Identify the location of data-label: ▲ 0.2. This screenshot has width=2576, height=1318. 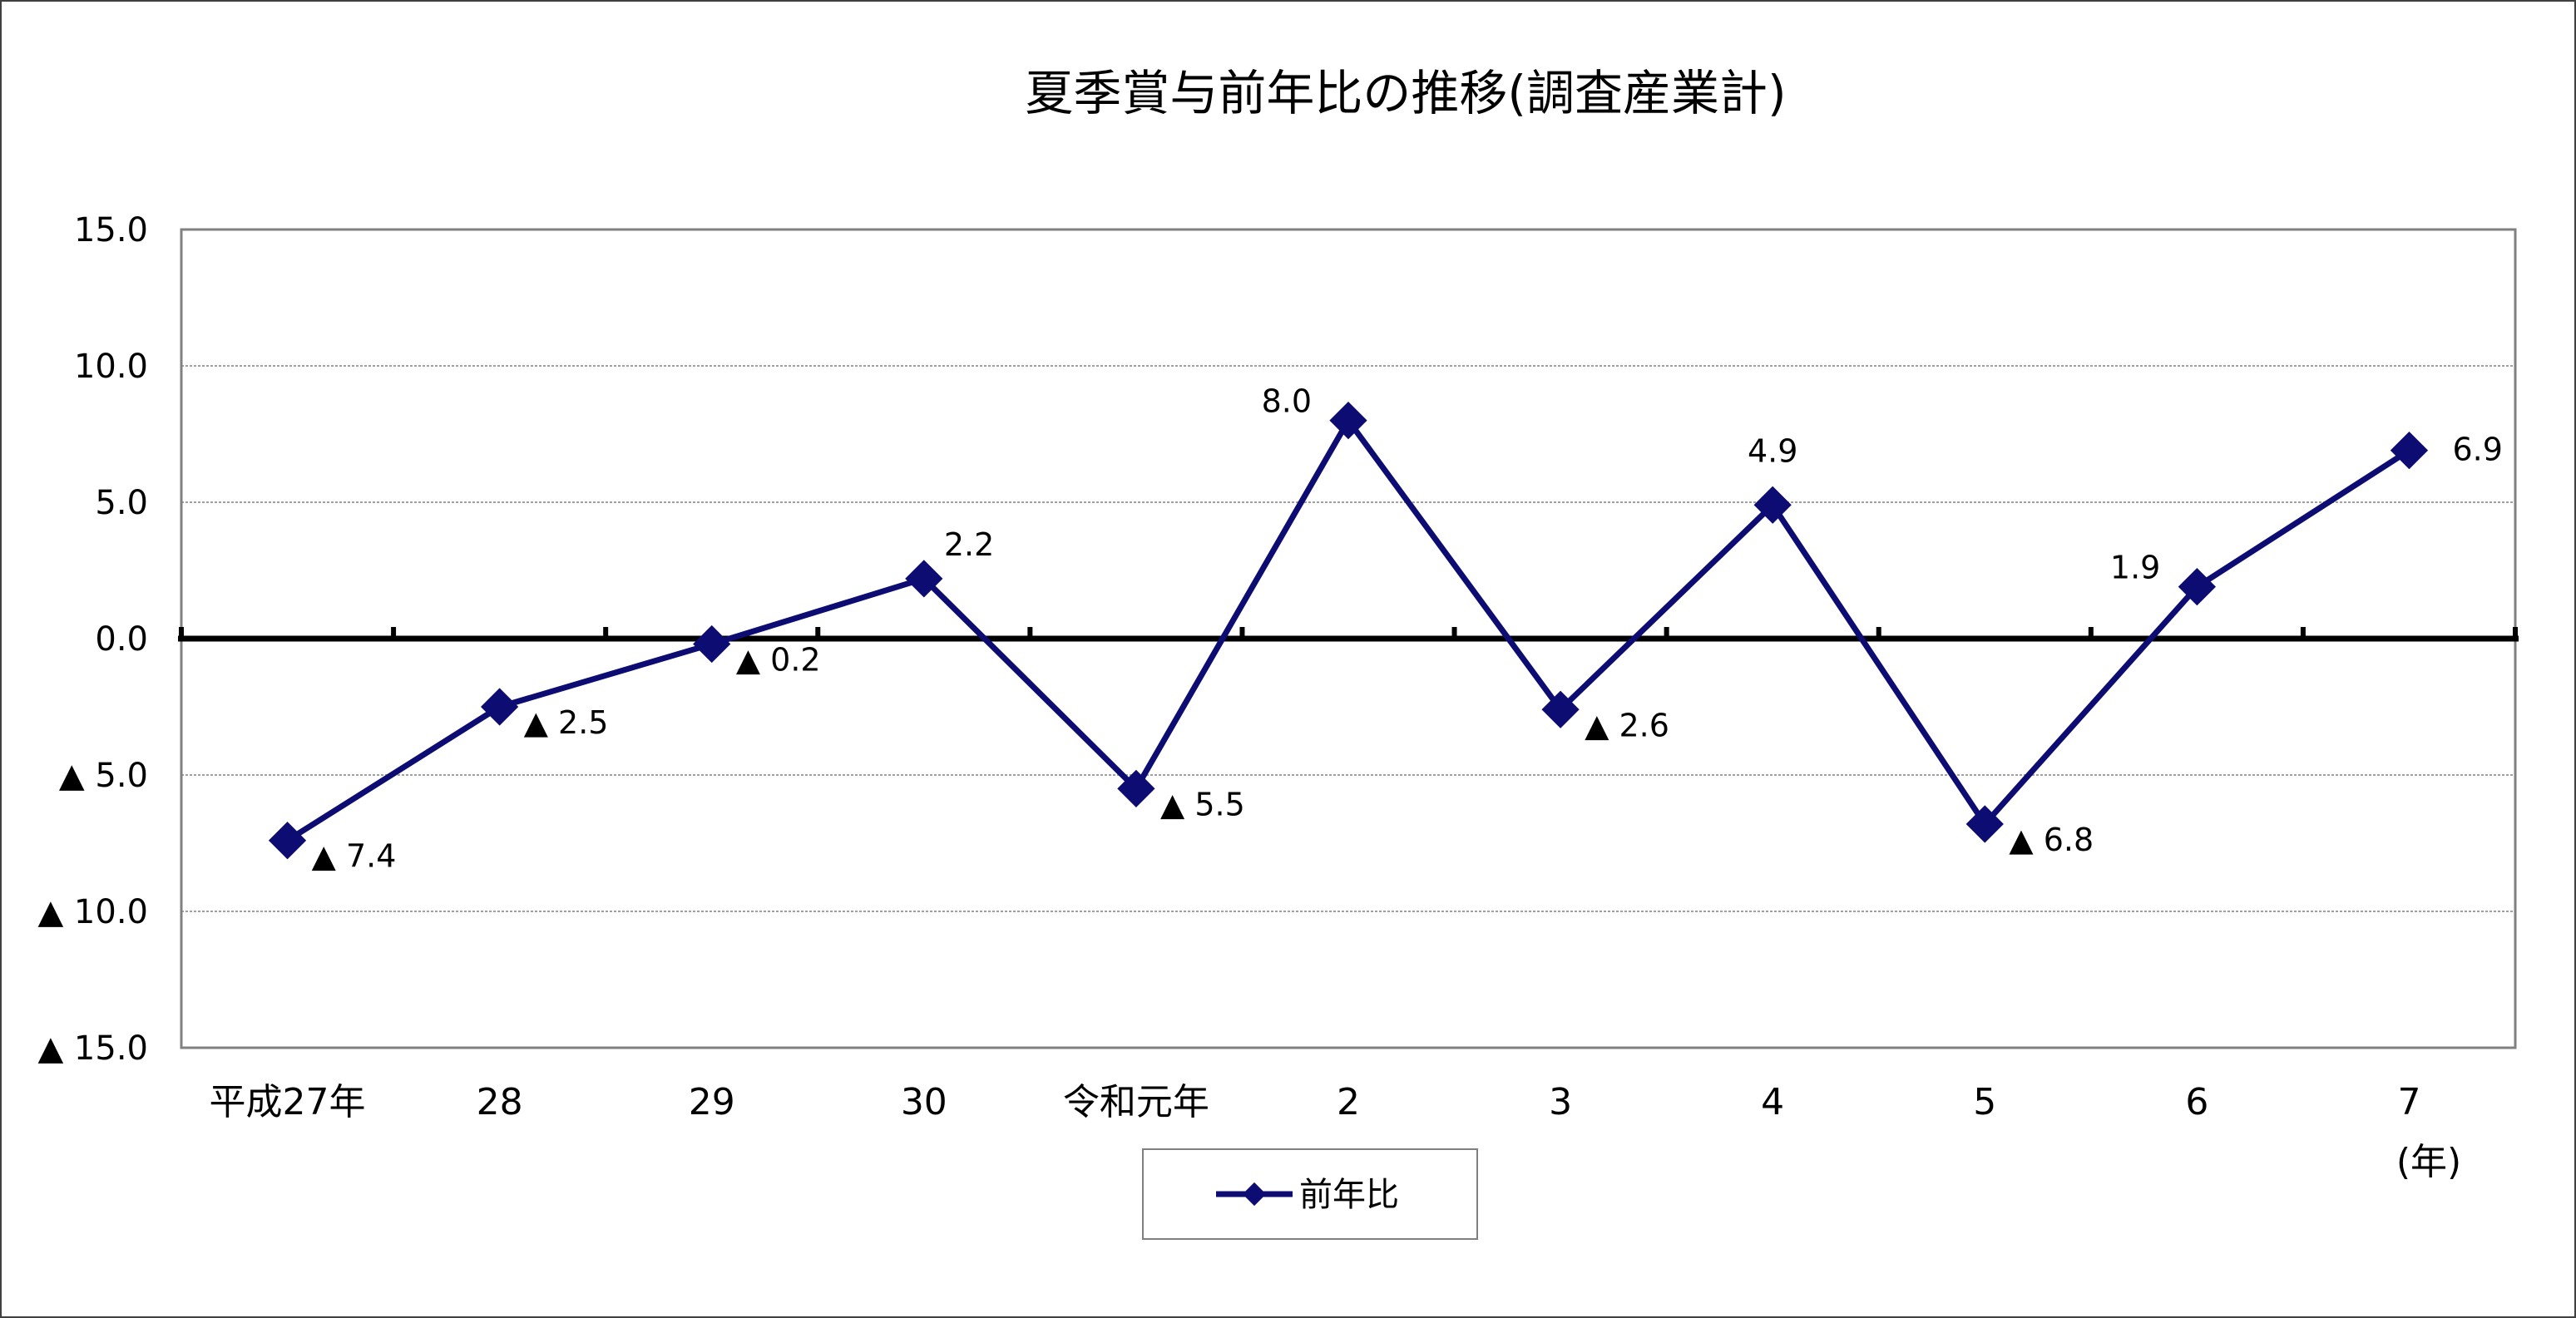
(778, 661).